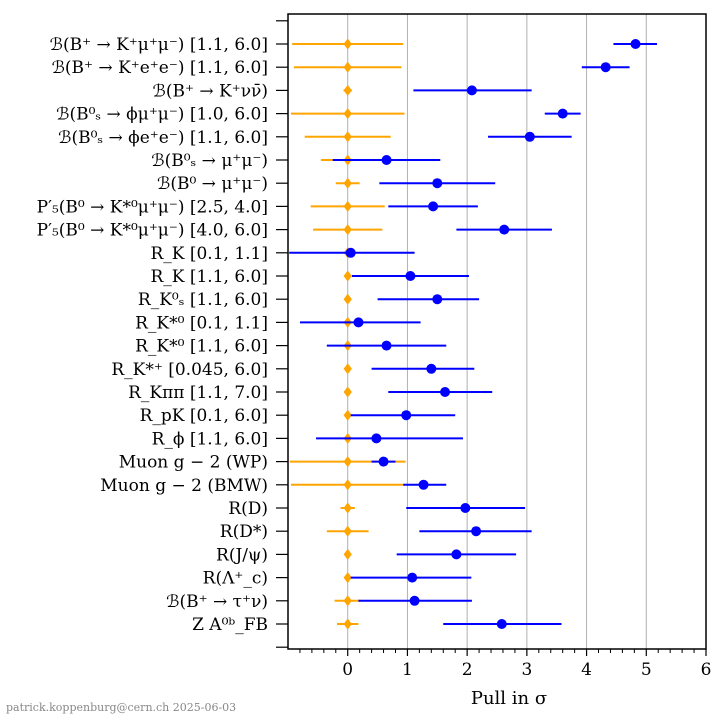  Describe the element at coordinates (160, 68) in the screenshot. I see `row-label: ℬ(B⁺ → K⁺e⁺e⁻) [1.1, 6.0]` at that location.